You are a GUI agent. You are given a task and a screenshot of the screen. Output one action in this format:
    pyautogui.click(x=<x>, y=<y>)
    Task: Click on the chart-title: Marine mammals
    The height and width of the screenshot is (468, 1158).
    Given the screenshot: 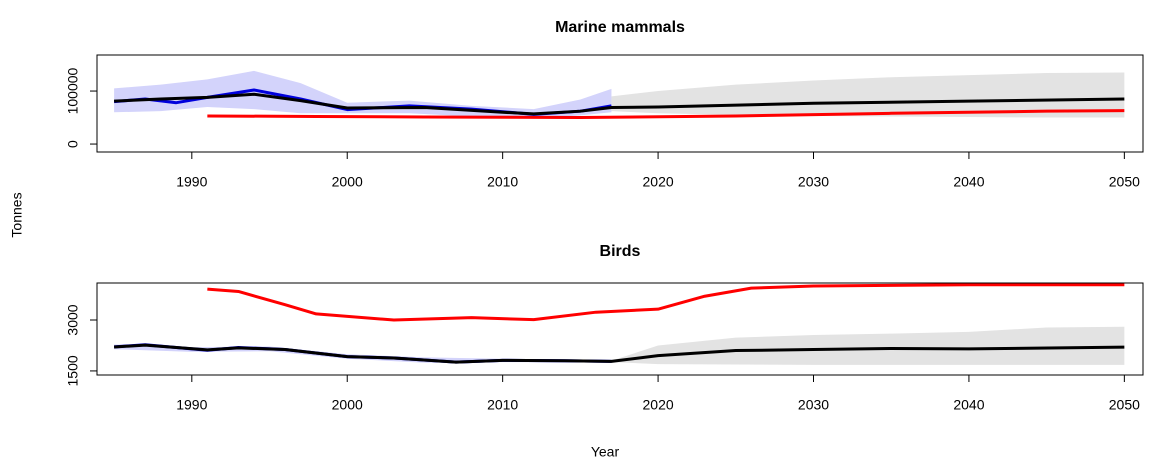 What is the action you would take?
    pyautogui.click(x=620, y=27)
    